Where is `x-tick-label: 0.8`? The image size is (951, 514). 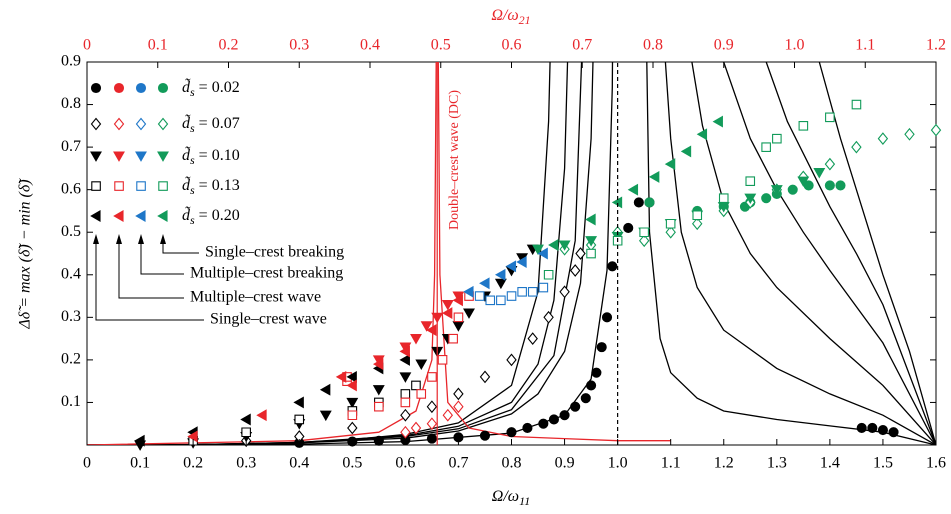
x-tick-label: 0.8 is located at coordinates (512, 463).